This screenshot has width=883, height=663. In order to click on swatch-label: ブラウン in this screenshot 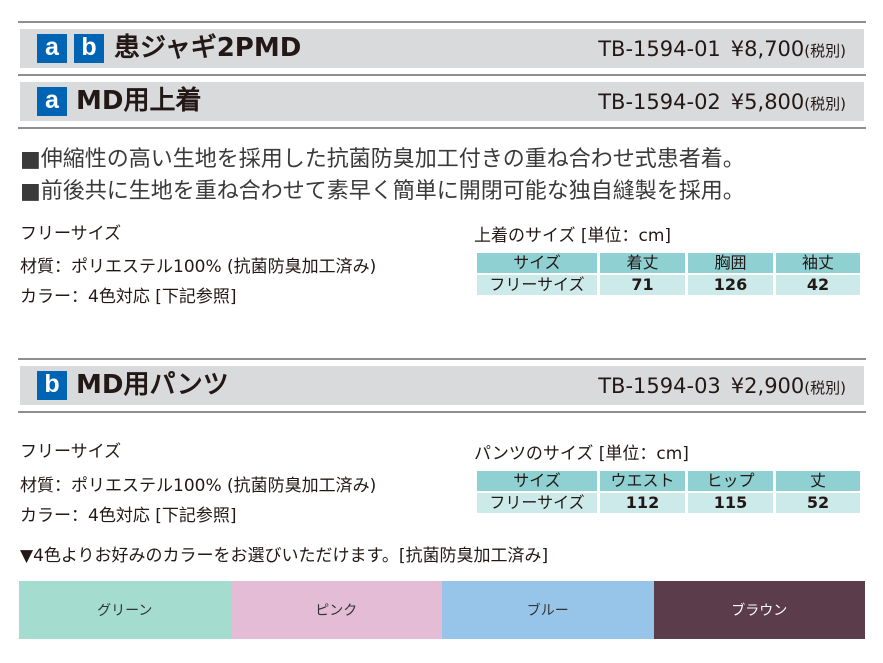, I will do `click(759, 611)`.